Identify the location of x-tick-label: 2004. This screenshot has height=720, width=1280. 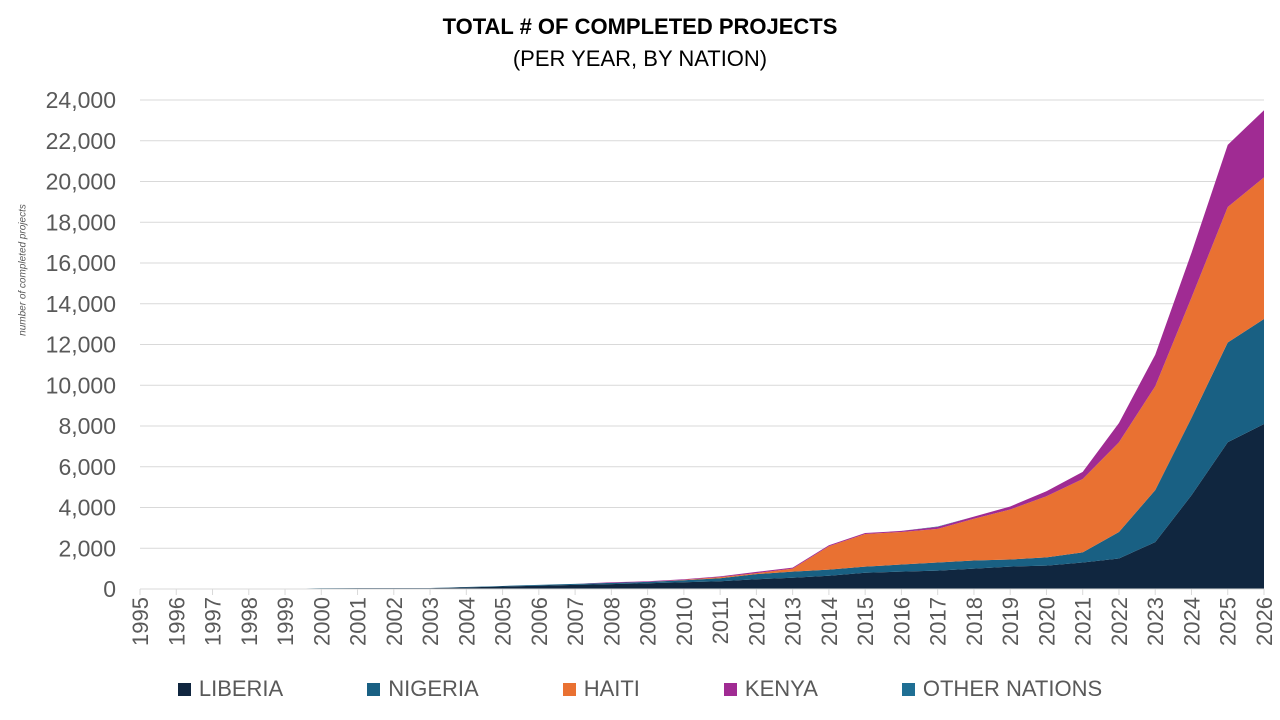
(466, 621).